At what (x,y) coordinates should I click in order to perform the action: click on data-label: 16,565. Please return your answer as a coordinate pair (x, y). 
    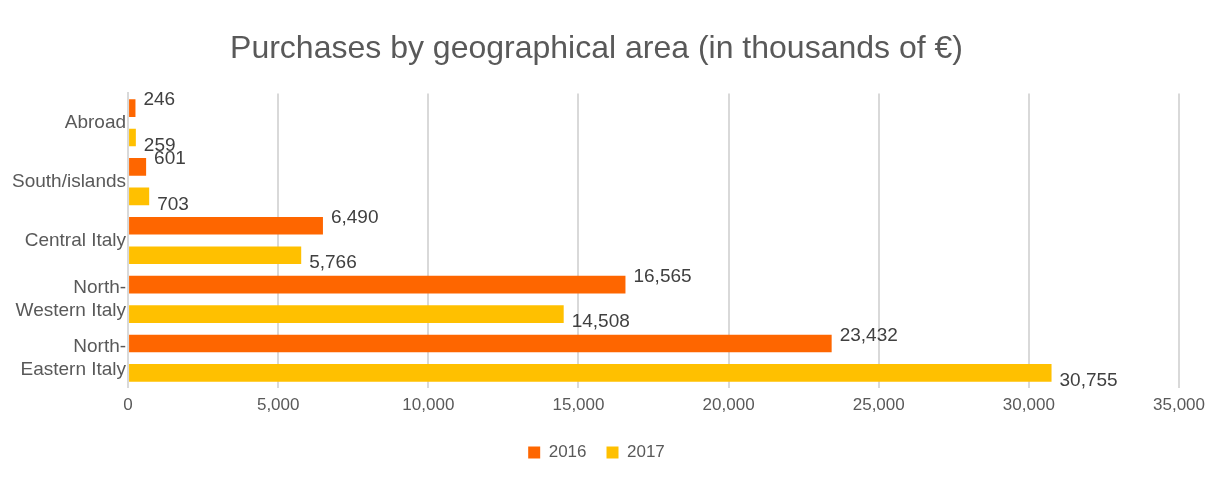
    Looking at the image, I should click on (662, 275).